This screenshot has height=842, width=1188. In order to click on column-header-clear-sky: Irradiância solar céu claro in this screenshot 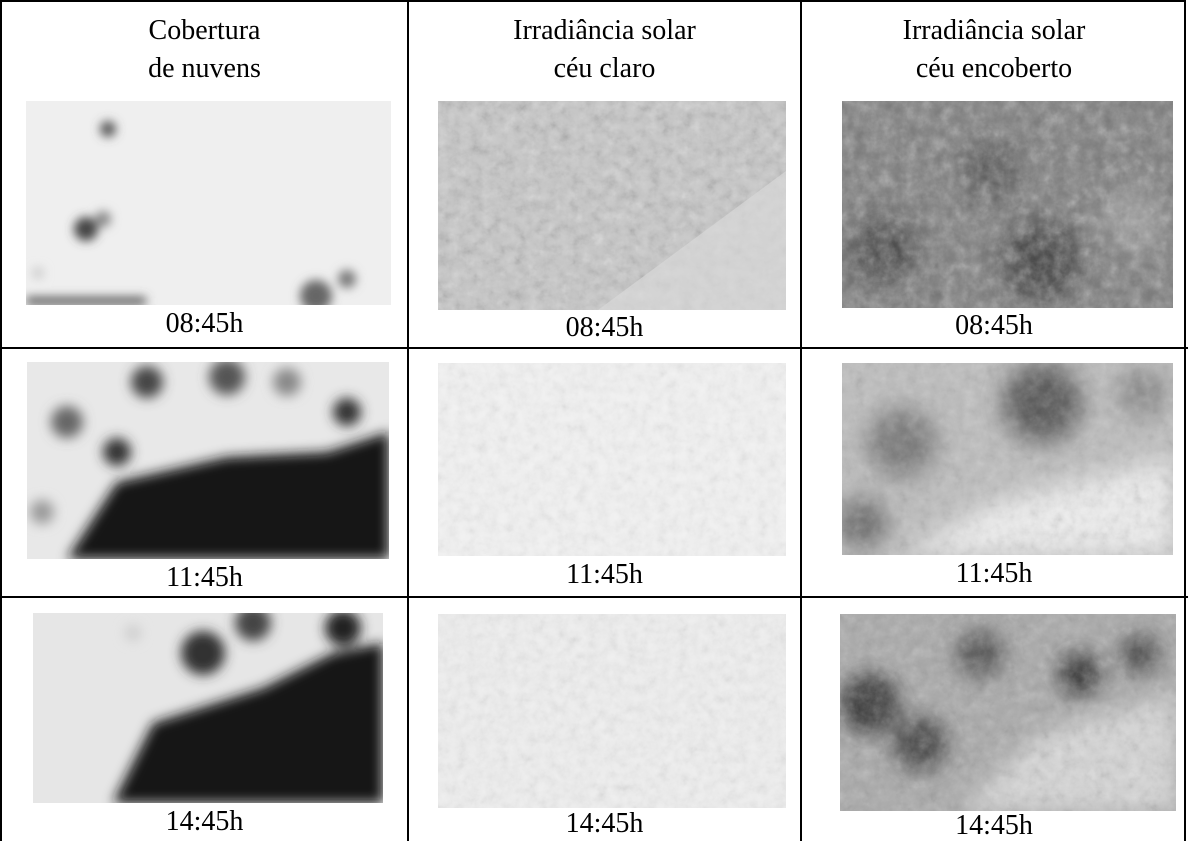, I will do `click(604, 50)`.